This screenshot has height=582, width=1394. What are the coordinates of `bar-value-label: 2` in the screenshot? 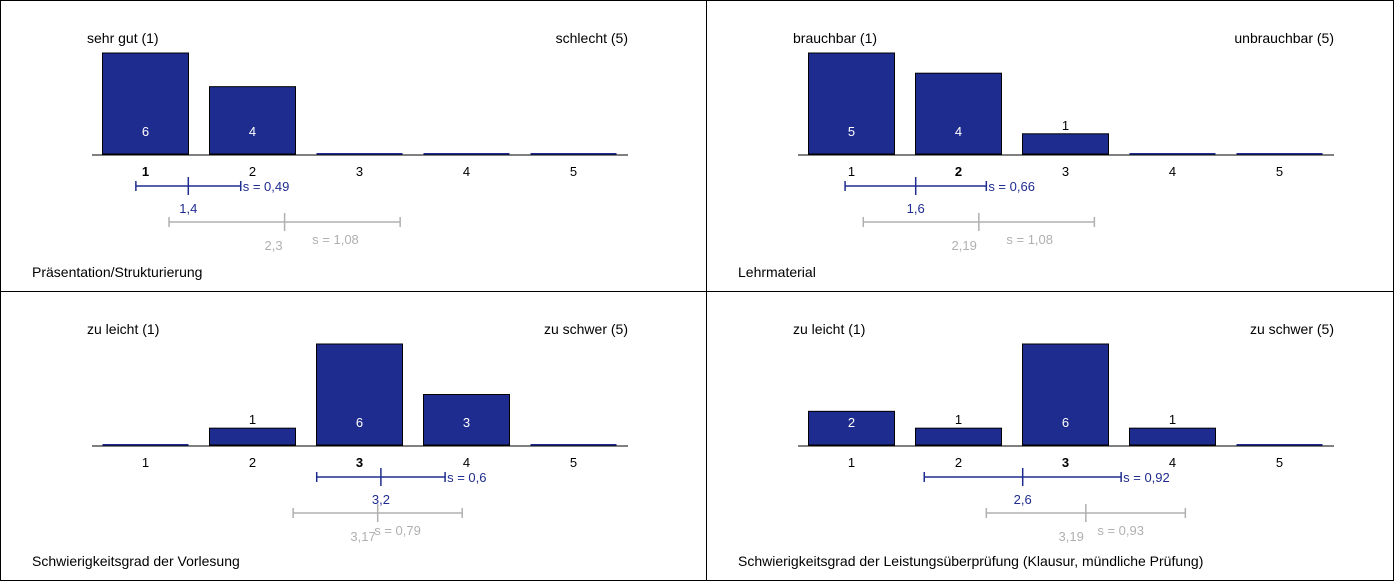 It's located at (851, 422).